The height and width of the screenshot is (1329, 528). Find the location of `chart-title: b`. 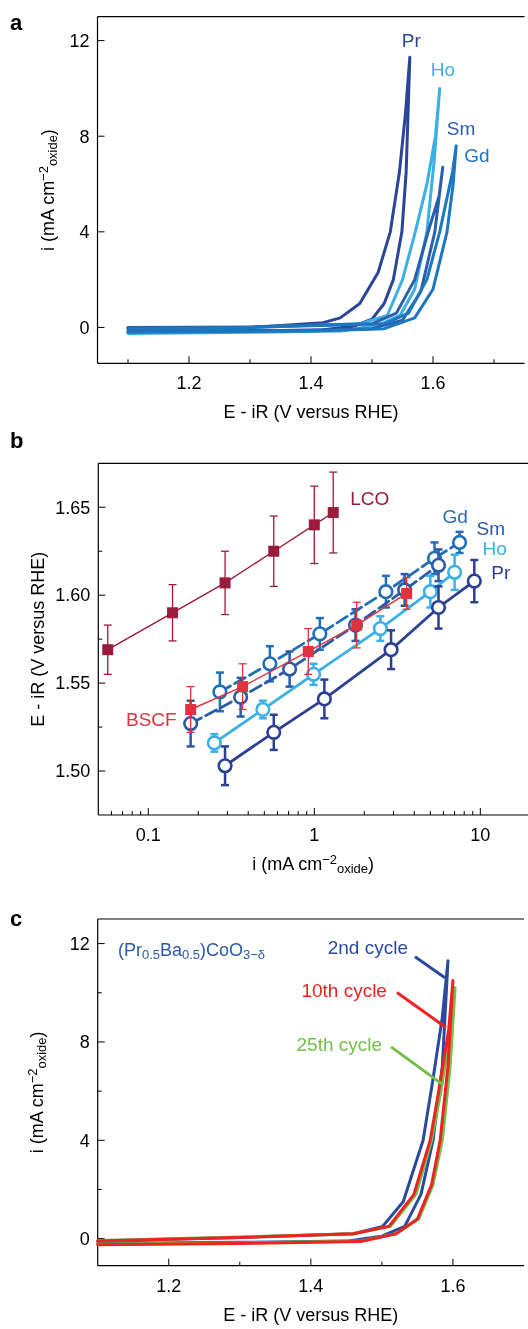

chart-title: b is located at coordinates (17, 440).